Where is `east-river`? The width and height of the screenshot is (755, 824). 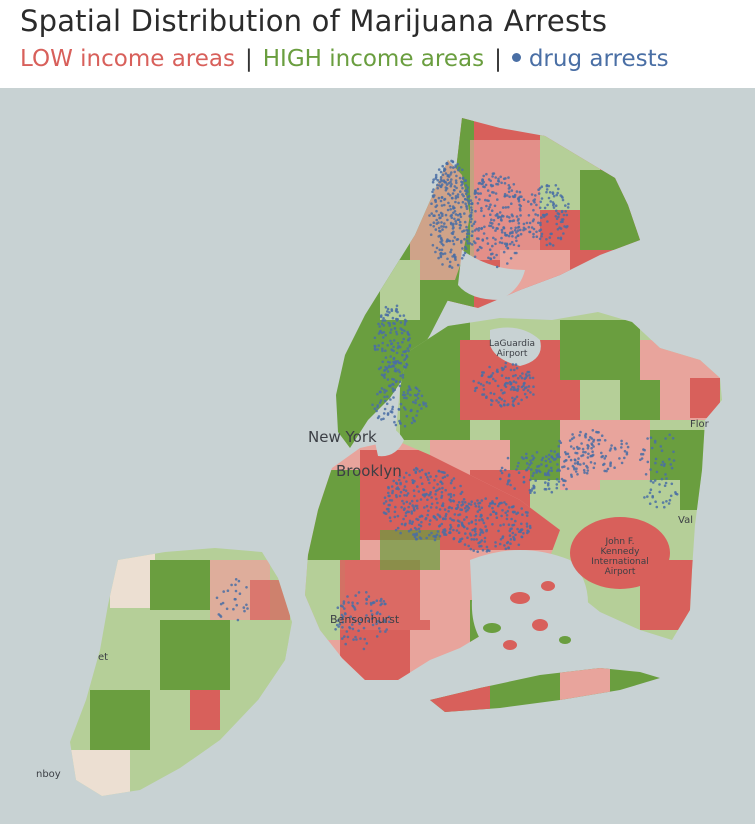
east-river is located at coordinates (491, 275).